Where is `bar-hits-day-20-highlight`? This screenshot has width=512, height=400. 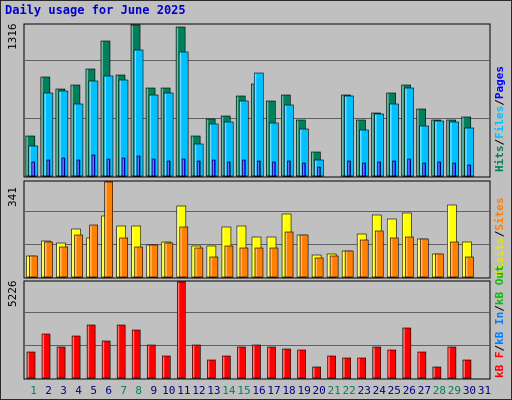 bar-hits-day-20-highlight is located at coordinates (312, 164).